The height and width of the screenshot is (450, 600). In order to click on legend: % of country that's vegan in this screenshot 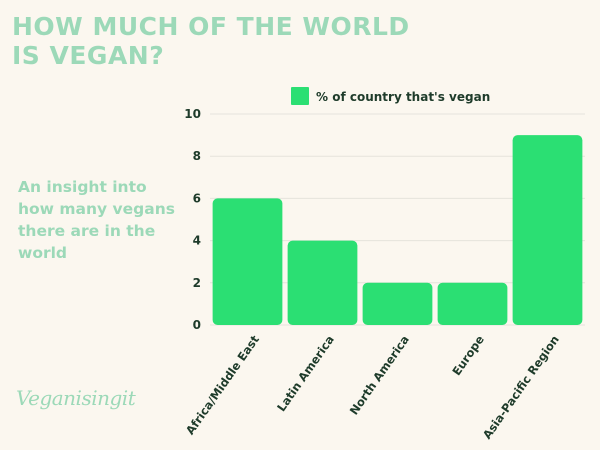, I will do `click(390, 96)`.